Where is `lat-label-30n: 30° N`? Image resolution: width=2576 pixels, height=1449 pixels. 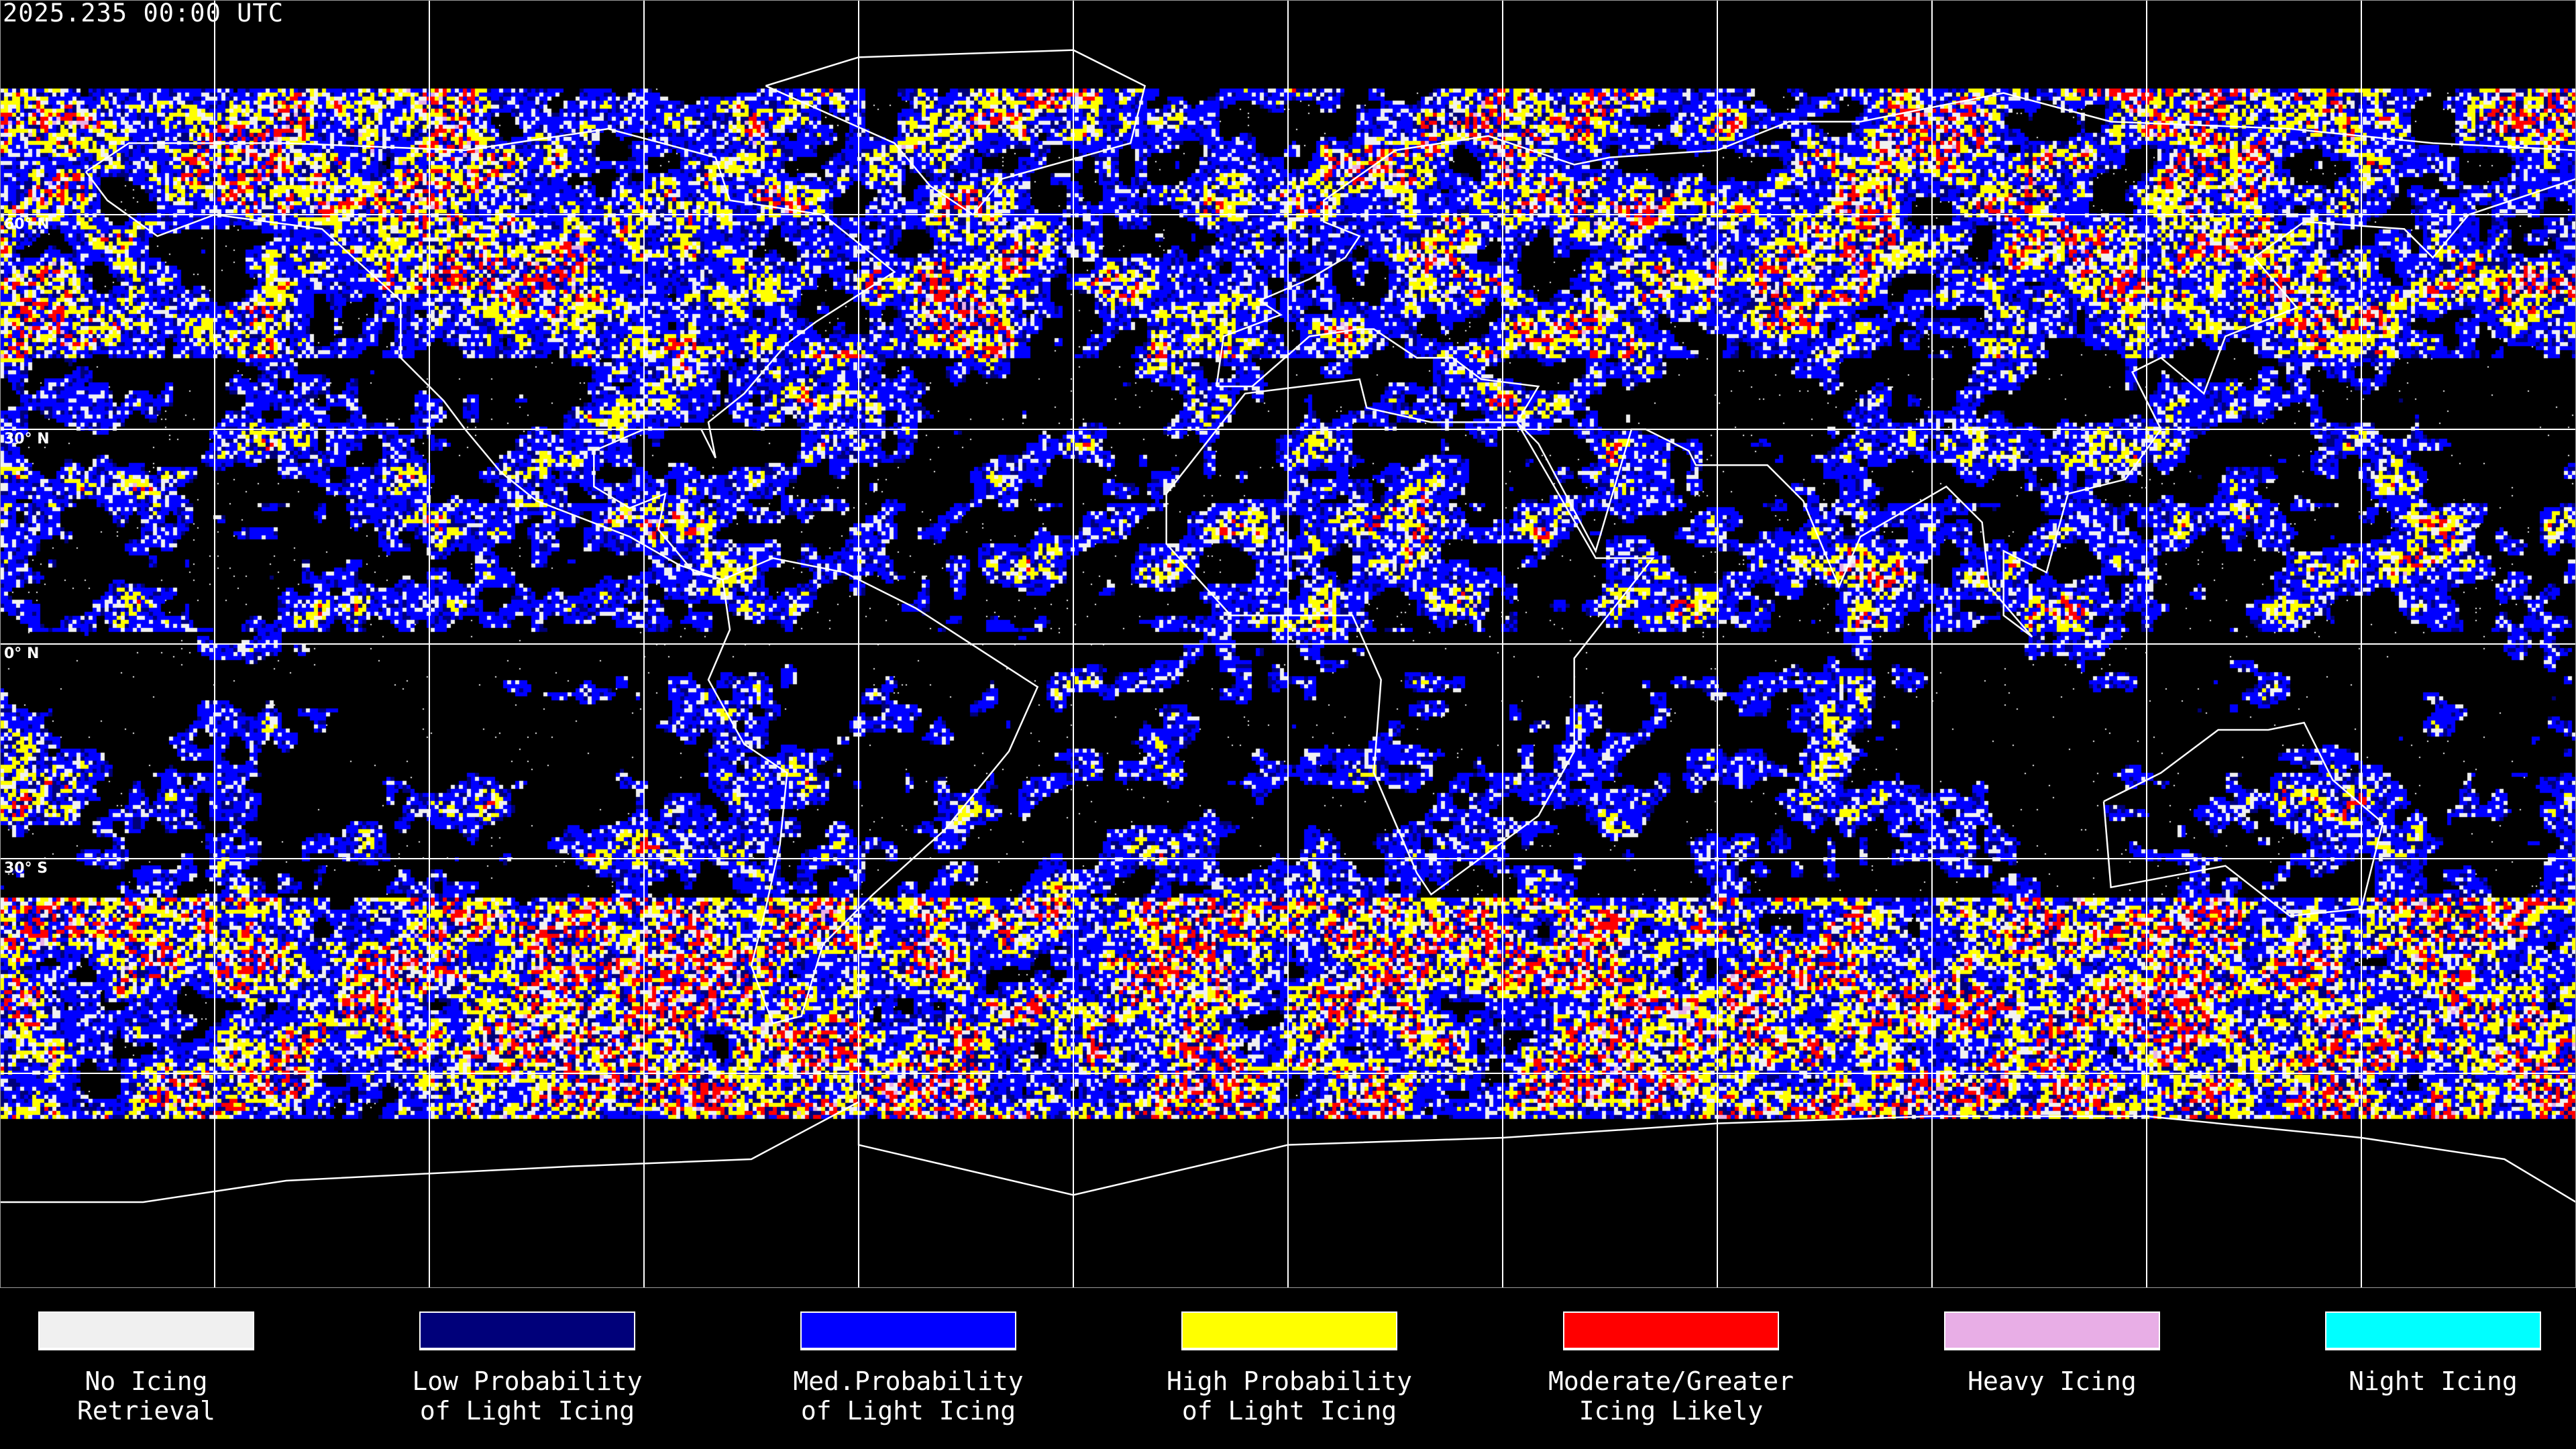
lat-label-30n: 30° N is located at coordinates (27, 439).